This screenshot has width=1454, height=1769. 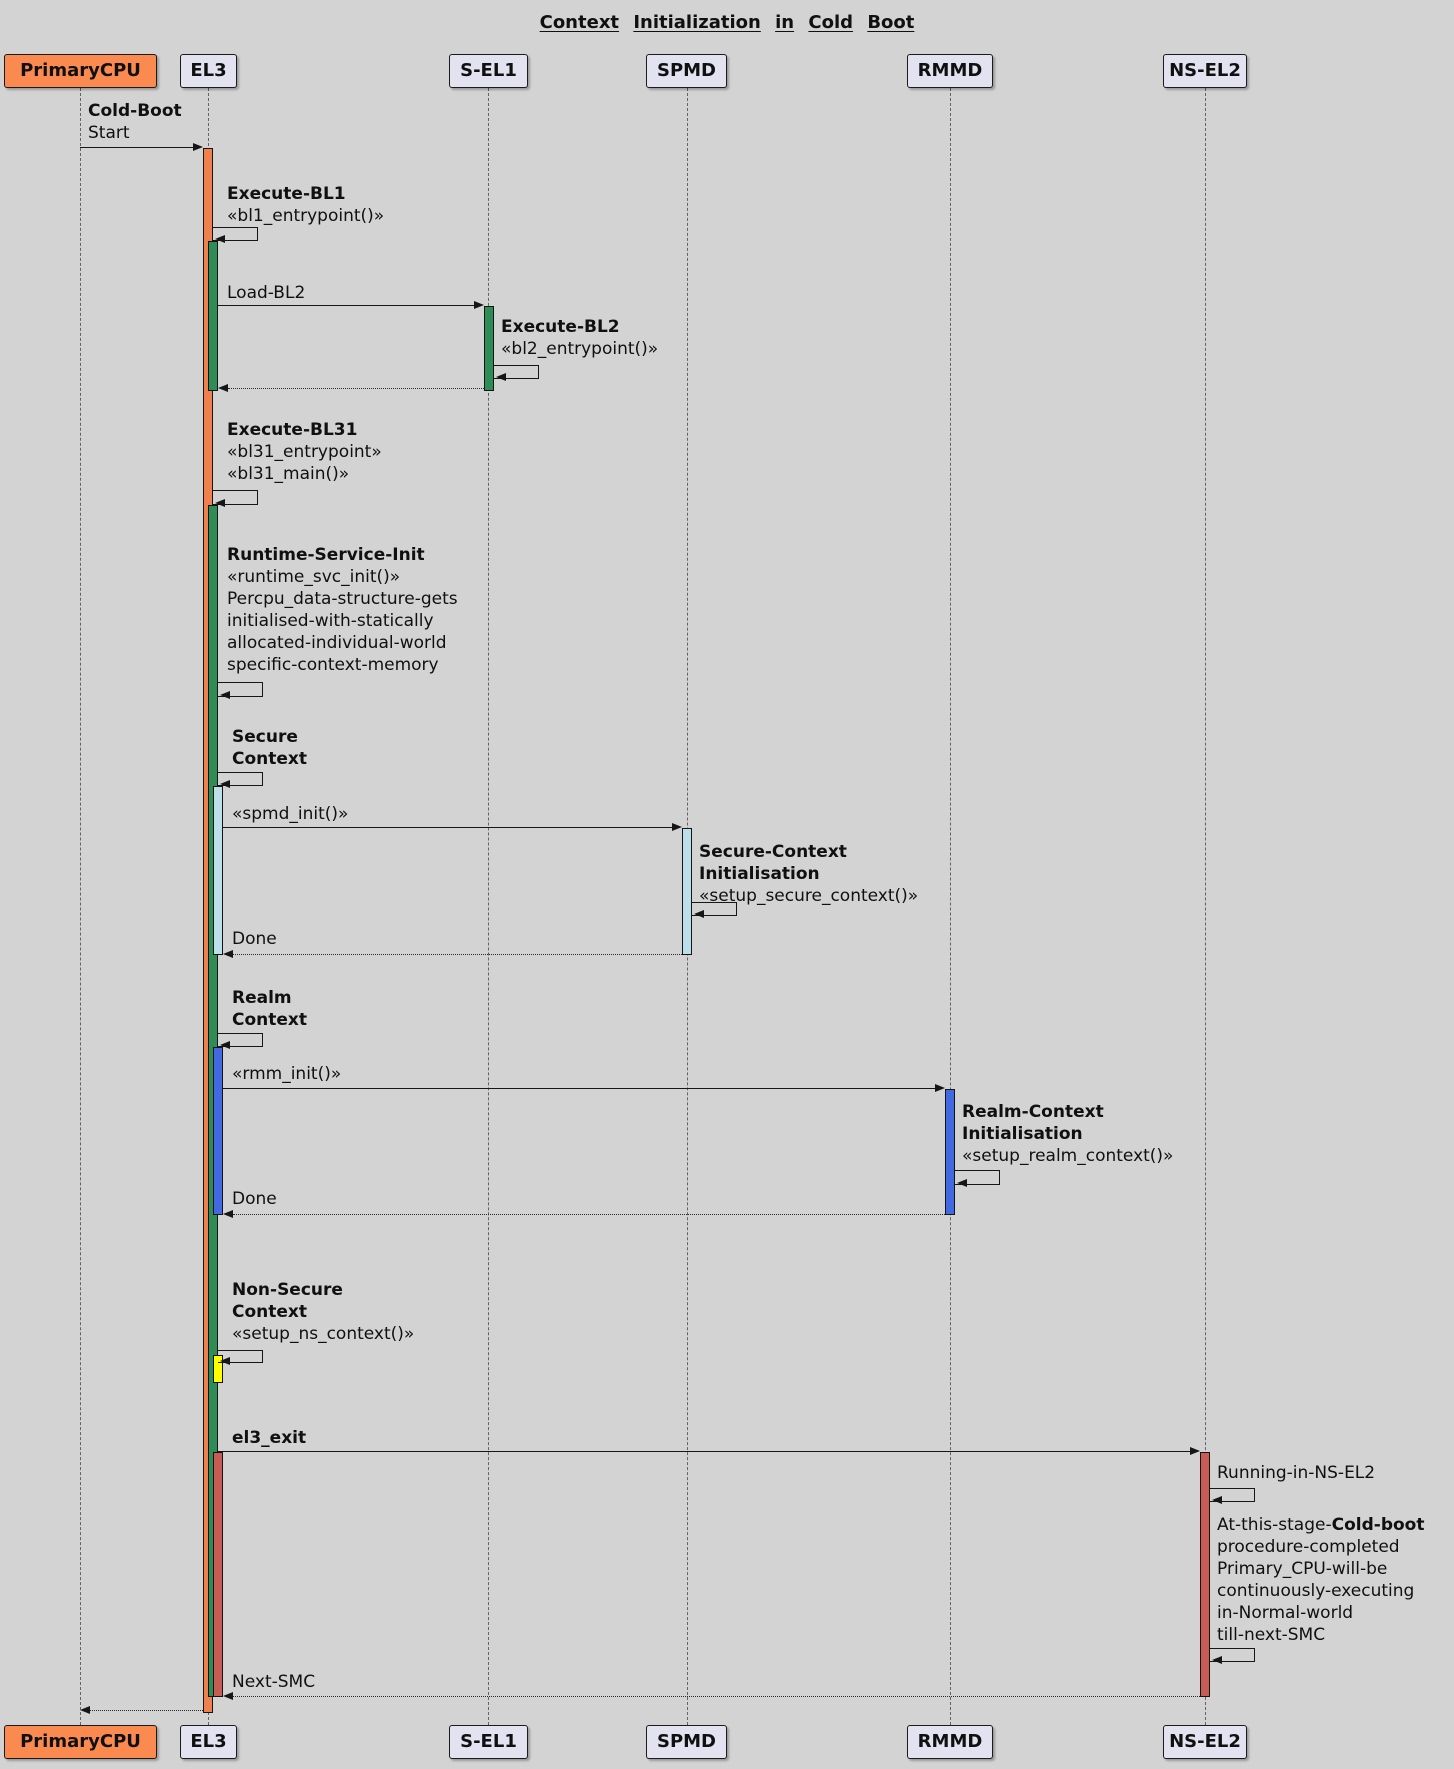 What do you see at coordinates (962, 1183) in the screenshot?
I see `arrowhead-realm-context-init` at bounding box center [962, 1183].